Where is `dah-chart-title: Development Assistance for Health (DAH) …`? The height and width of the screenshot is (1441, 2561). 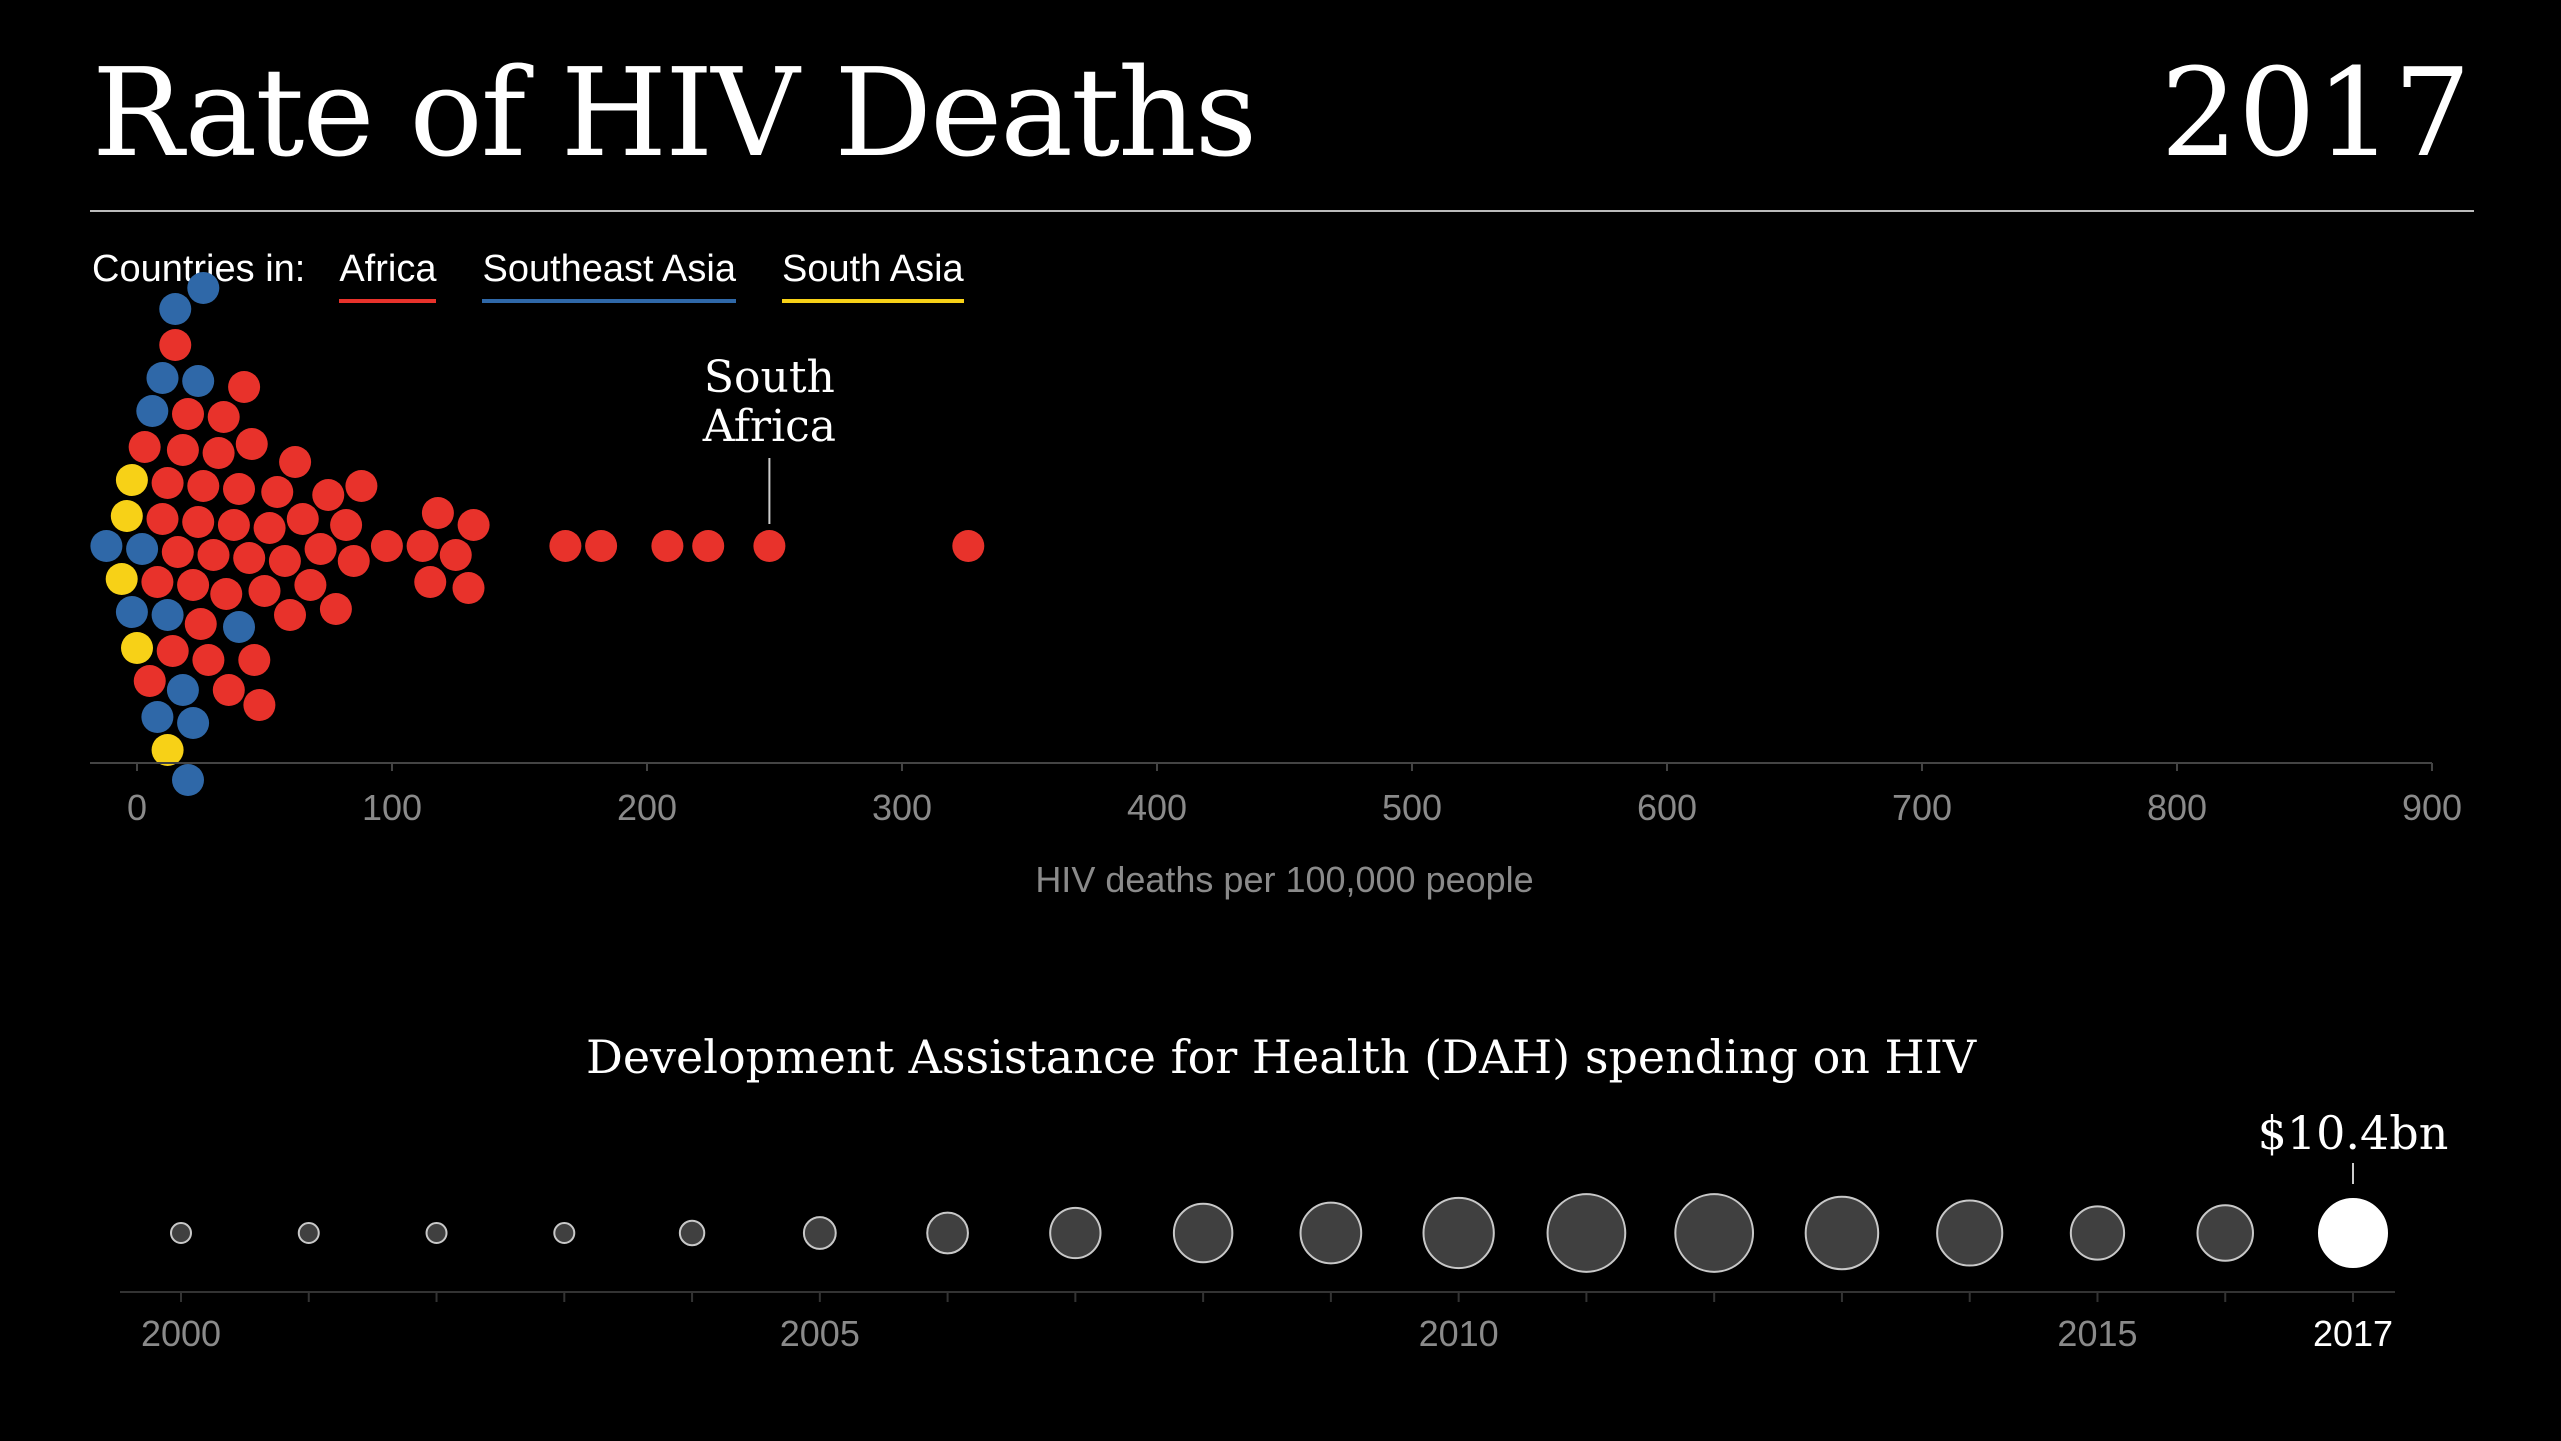 dah-chart-title: Development Assistance for Health (DAH) … is located at coordinates (1281, 1057).